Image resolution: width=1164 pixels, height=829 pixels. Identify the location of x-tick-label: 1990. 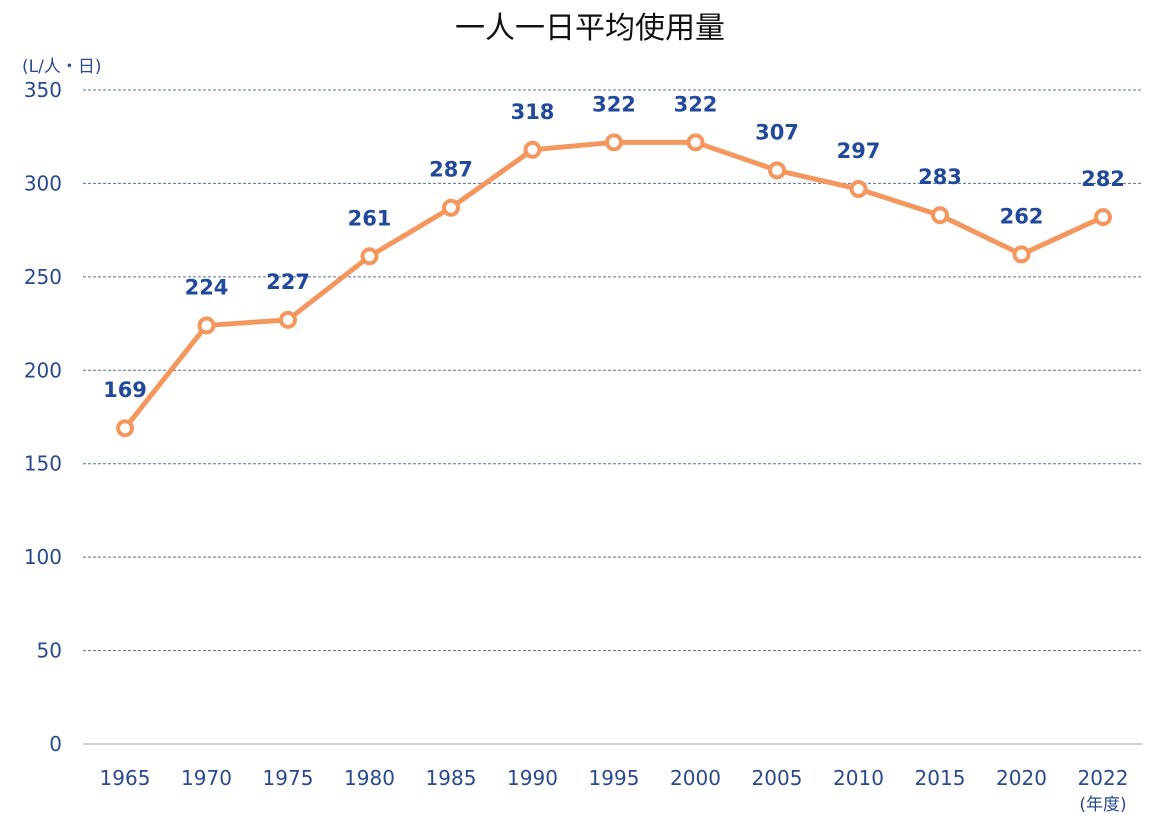
(532, 778).